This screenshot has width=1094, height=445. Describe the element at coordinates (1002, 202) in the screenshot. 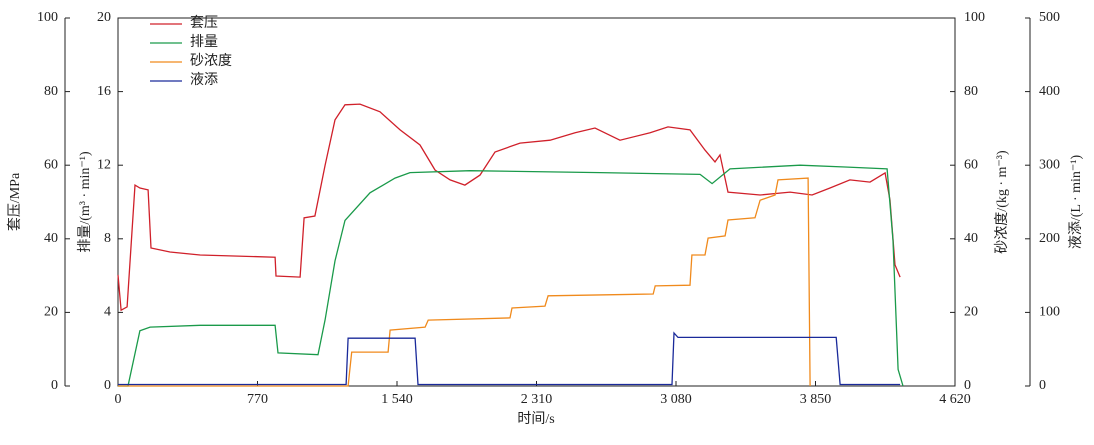

I see `y-axis-label: 砂浓度/(kg · m⁻³)` at that location.